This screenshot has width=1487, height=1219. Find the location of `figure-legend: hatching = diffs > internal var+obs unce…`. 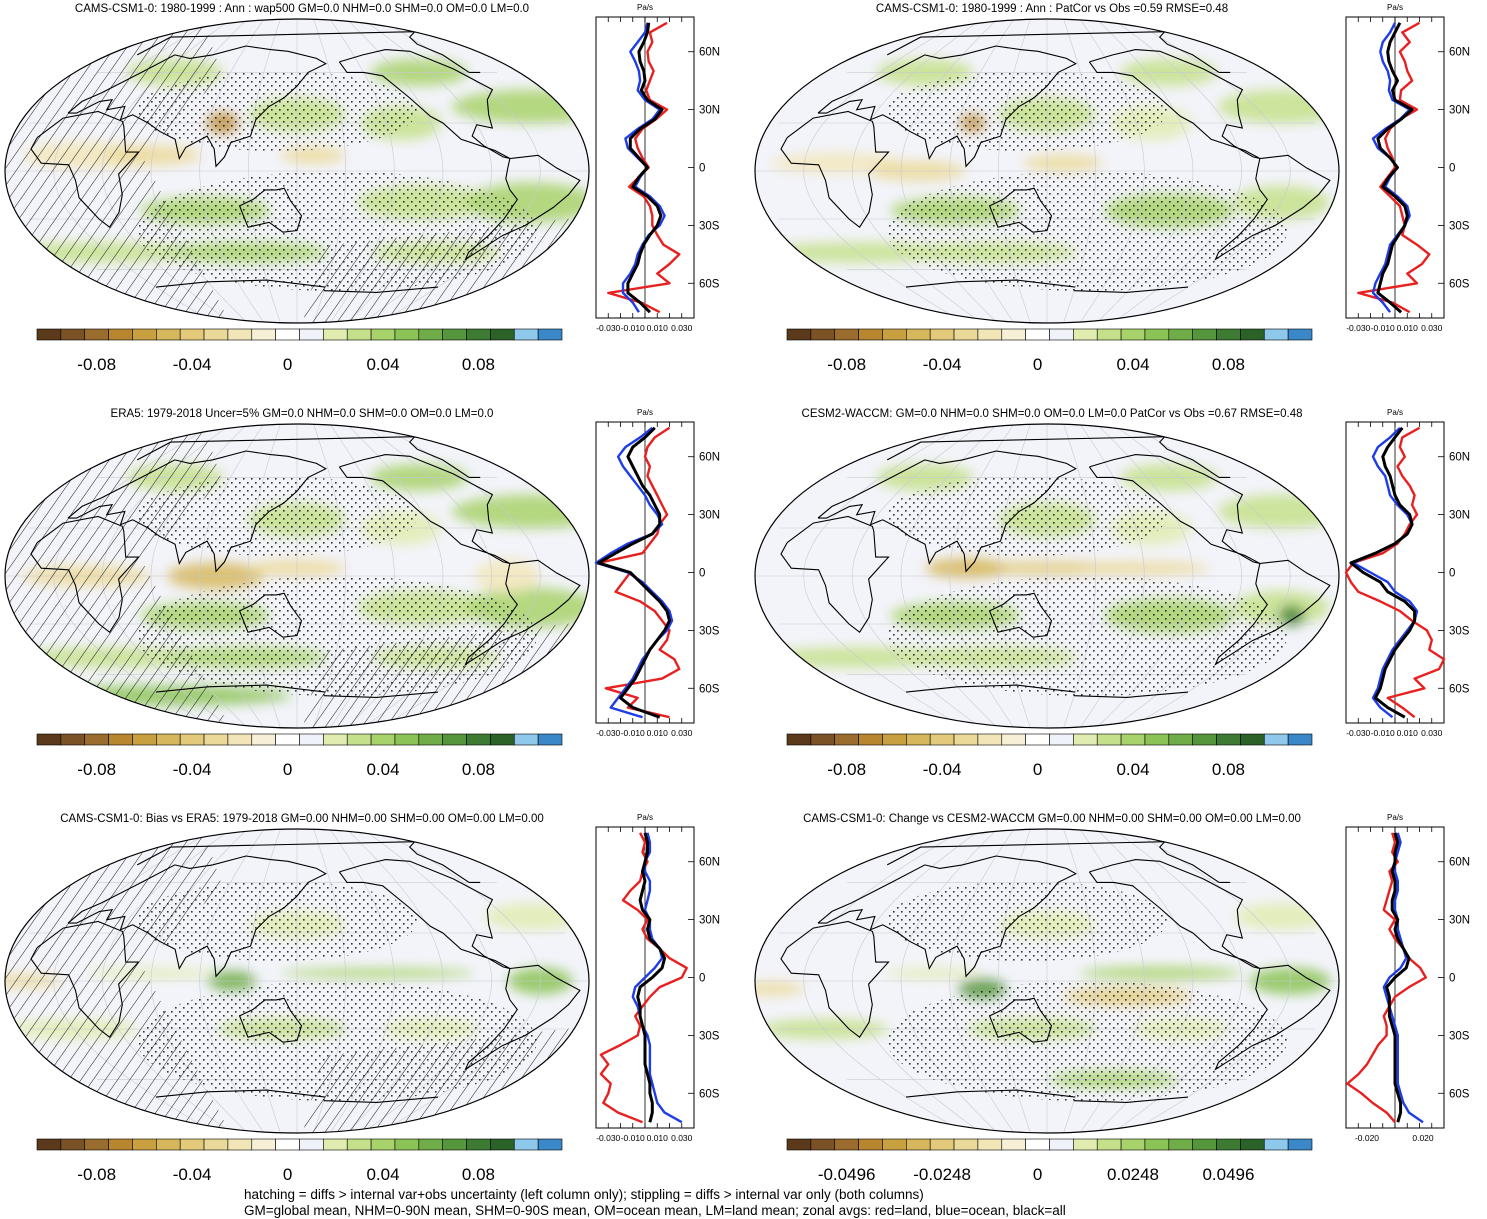

figure-legend: hatching = diffs > internal var+obs unce… is located at coordinates (744, 1203).